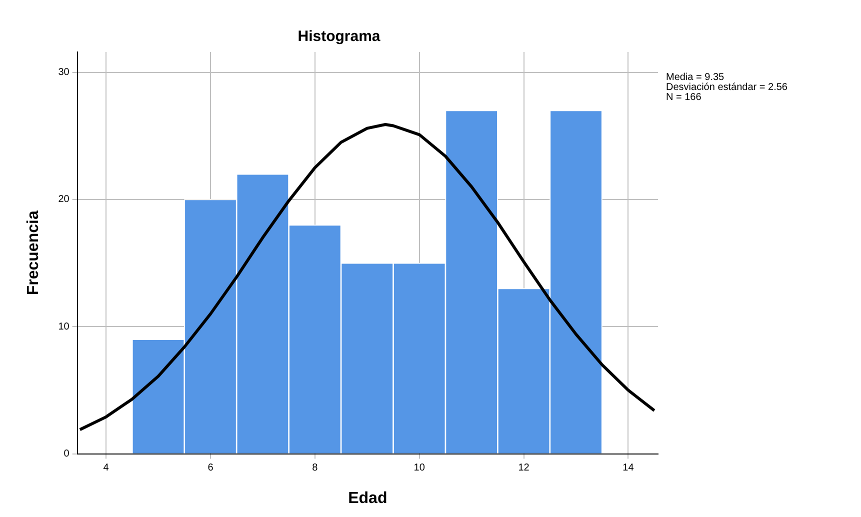 The image size is (861, 517). What do you see at coordinates (67, 454) in the screenshot?
I see `y-tick-label: 0` at bounding box center [67, 454].